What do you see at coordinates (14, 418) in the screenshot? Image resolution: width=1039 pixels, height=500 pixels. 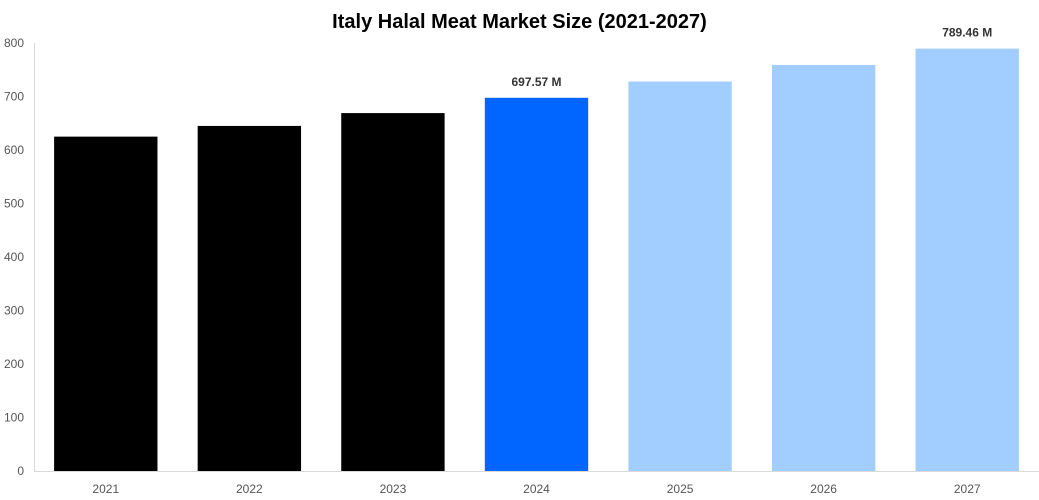 I see `y-tick-label-100: 100` at bounding box center [14, 418].